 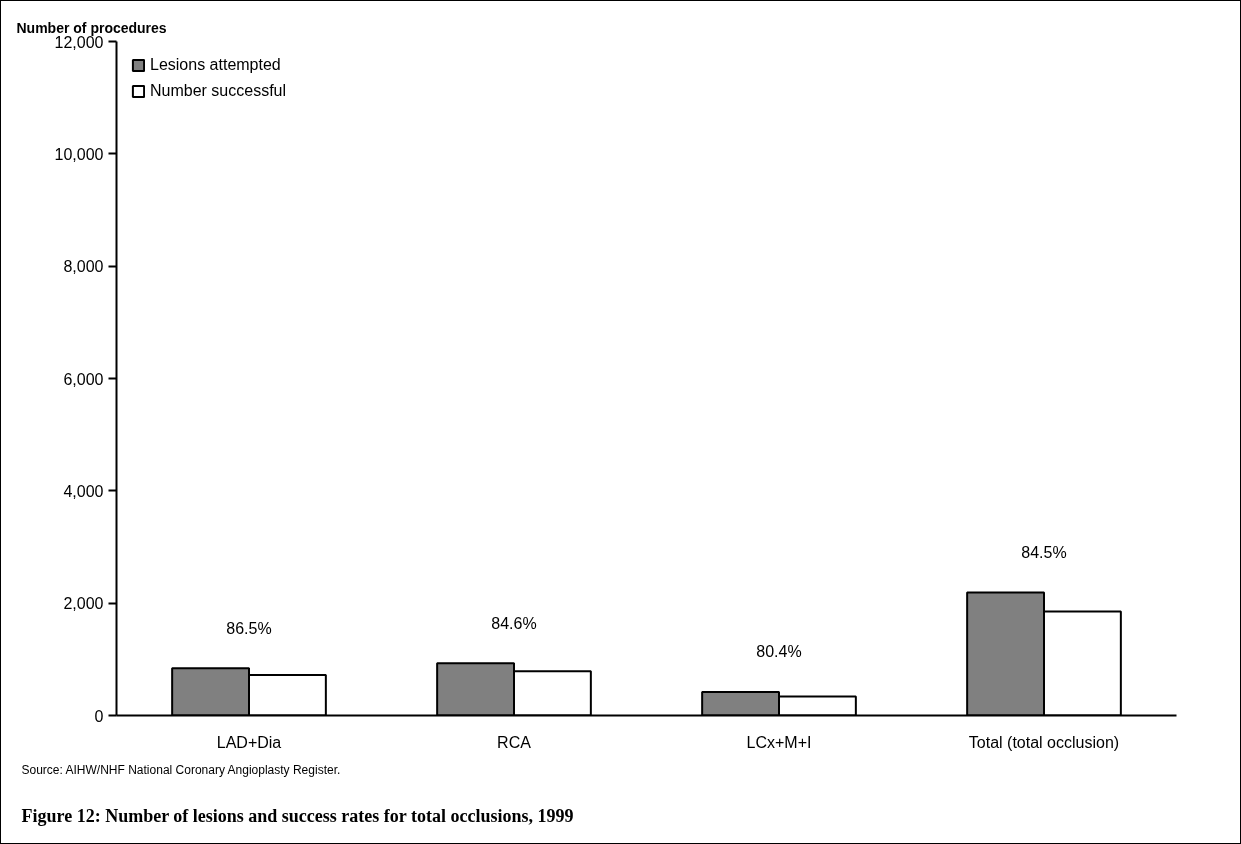 What do you see at coordinates (514, 623) in the screenshot?
I see `annotation: 84.6%` at bounding box center [514, 623].